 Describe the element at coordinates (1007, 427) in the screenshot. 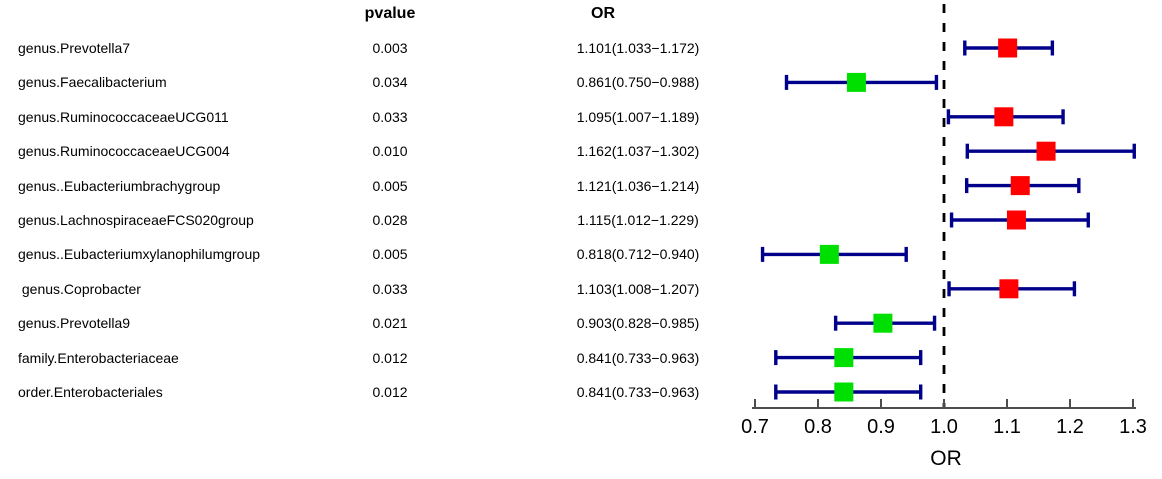

I see `axis-tick-label: 1.1` at that location.